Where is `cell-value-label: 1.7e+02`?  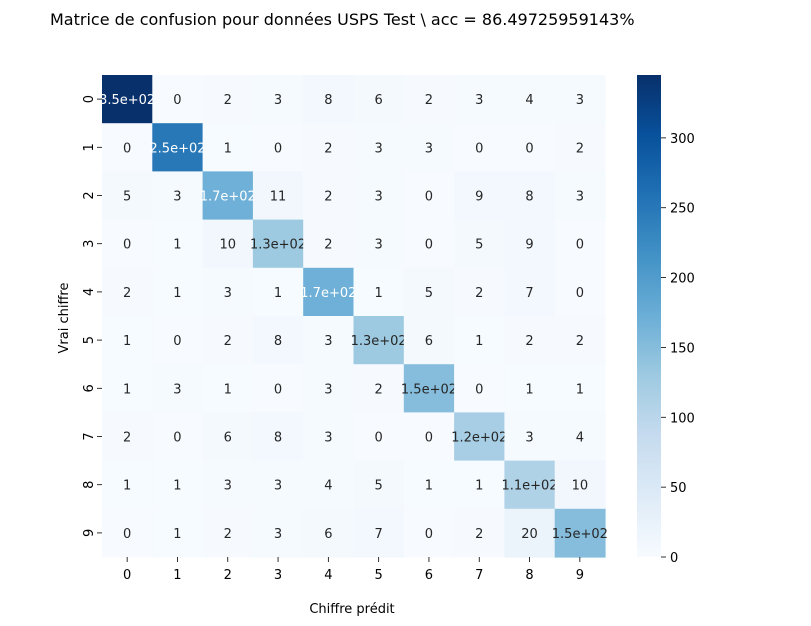
cell-value-label: 1.7e+02 is located at coordinates (228, 197).